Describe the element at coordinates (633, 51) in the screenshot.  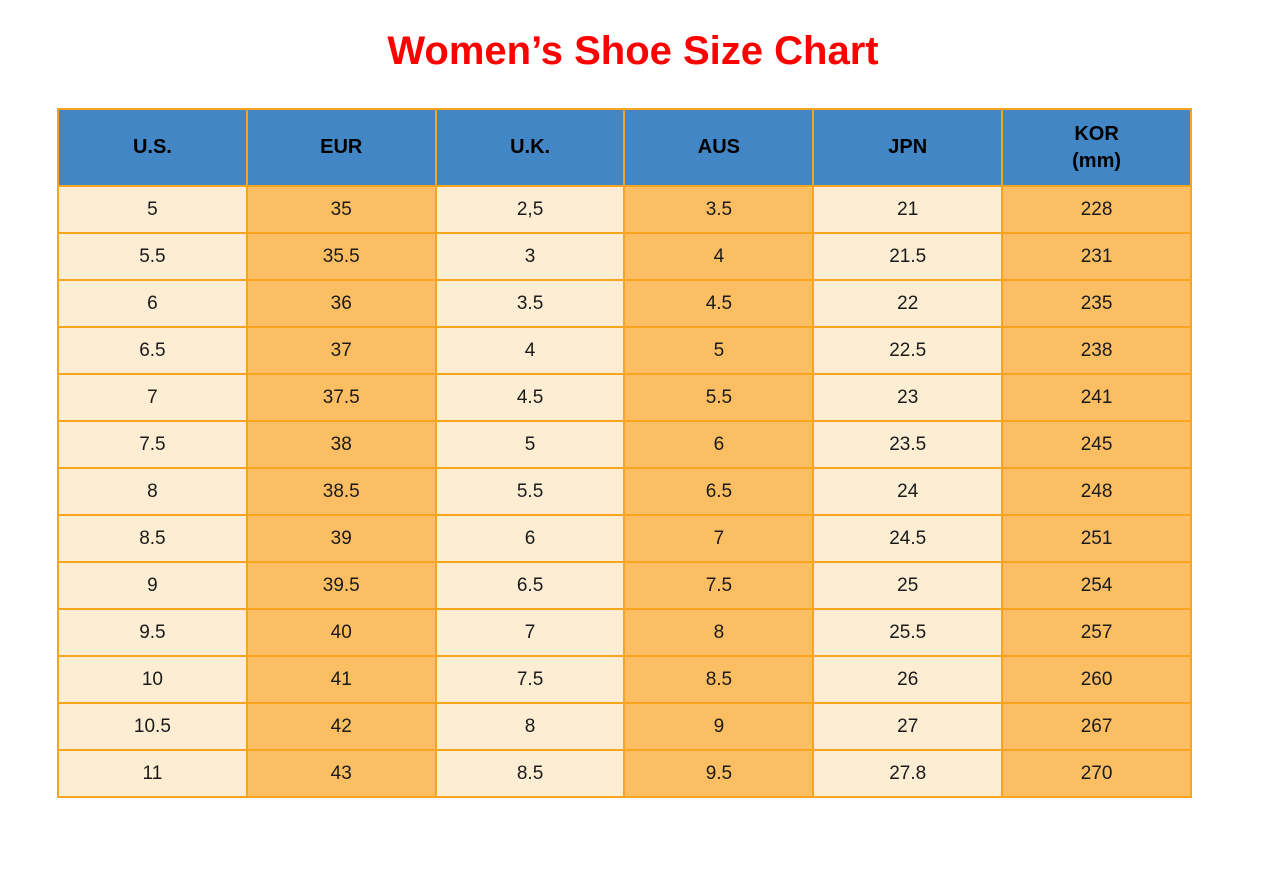
I see `page-title: Women’s Shoe Size Chart` at that location.